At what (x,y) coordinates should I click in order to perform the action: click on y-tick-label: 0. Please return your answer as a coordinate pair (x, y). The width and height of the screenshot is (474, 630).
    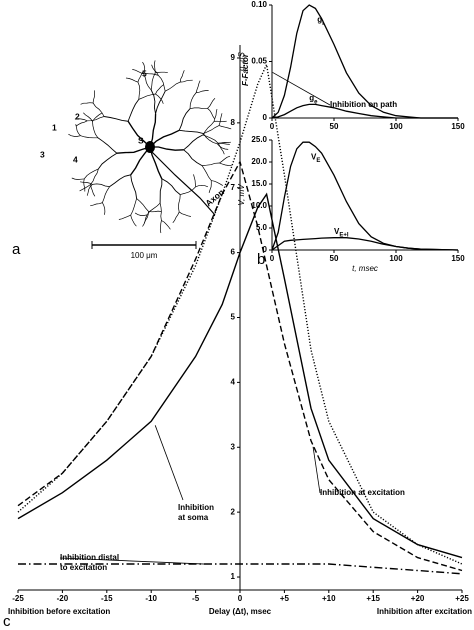
    Looking at the image, I should click on (265, 117).